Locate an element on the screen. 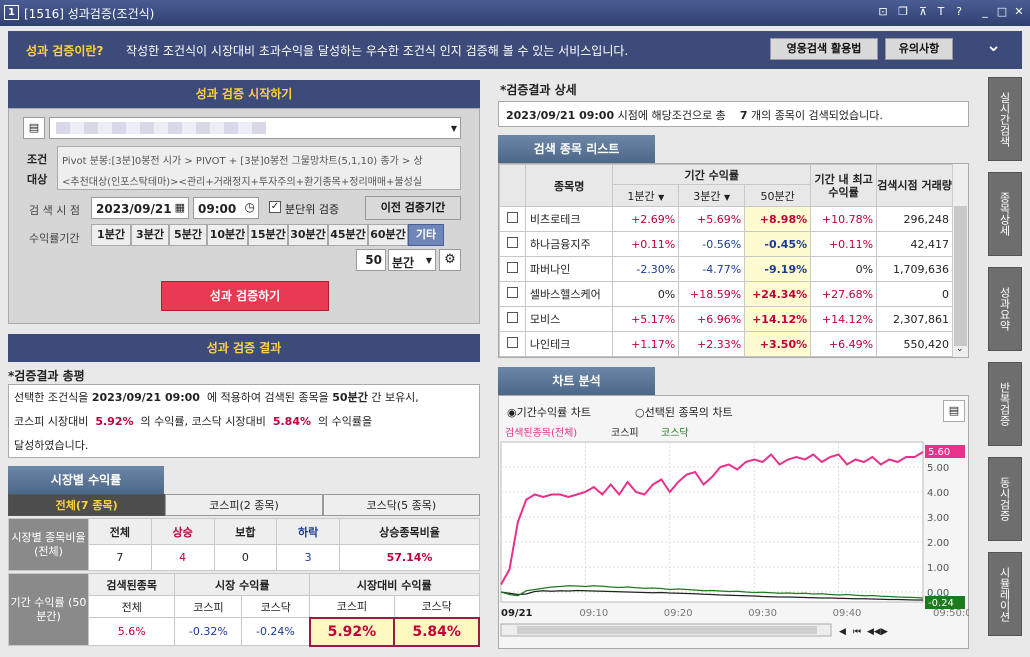  time-field: 09:00 ◷ is located at coordinates (226, 208).